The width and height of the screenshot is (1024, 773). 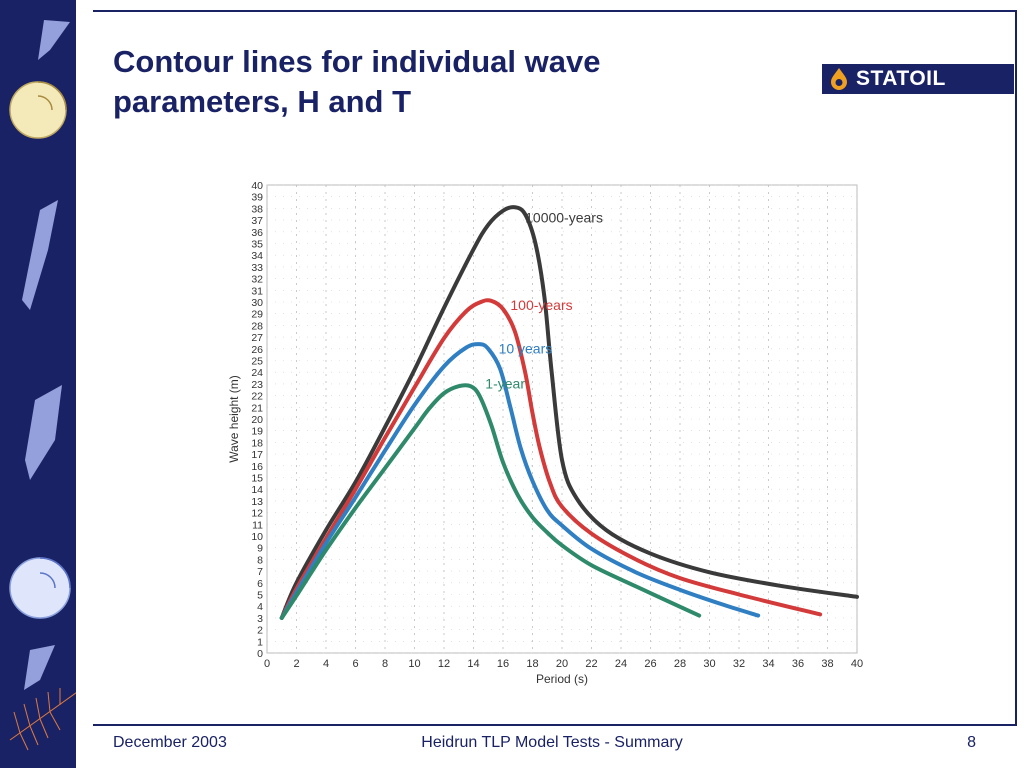 I want to click on y-tick-label: 1, so click(x=260, y=642).